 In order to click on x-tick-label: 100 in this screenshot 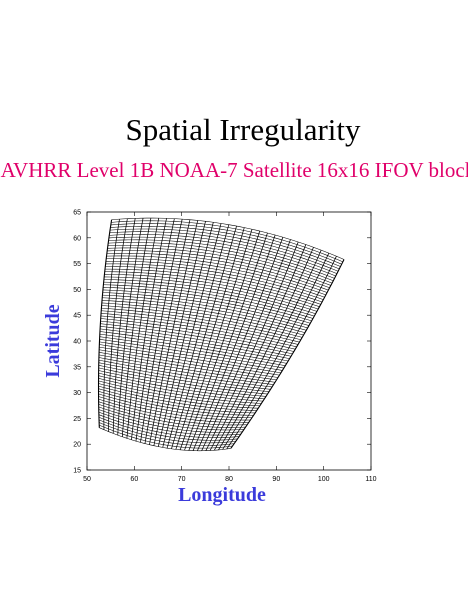, I will do `click(324, 479)`.